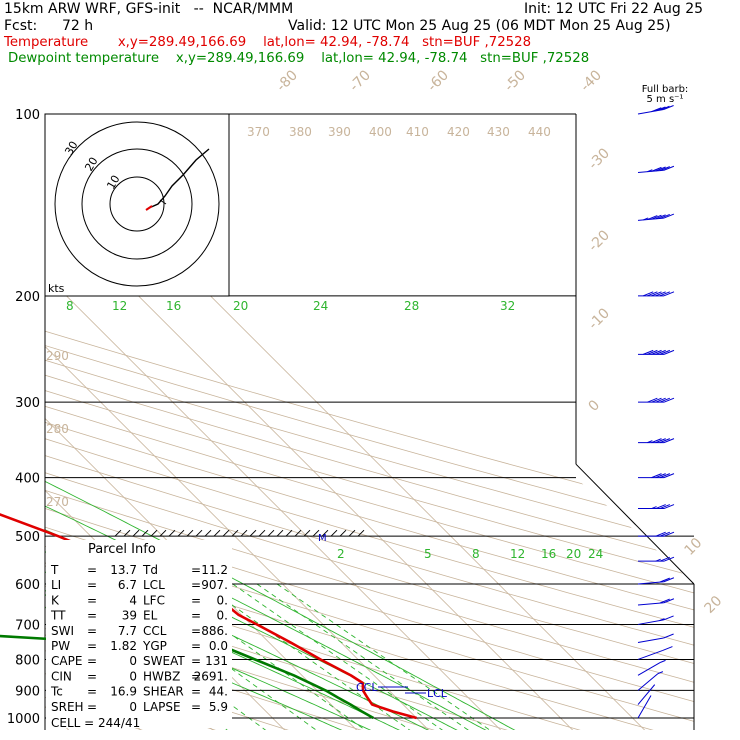 This screenshot has width=740, height=740. I want to click on pressure-tick-label: 1000, so click(23, 719).